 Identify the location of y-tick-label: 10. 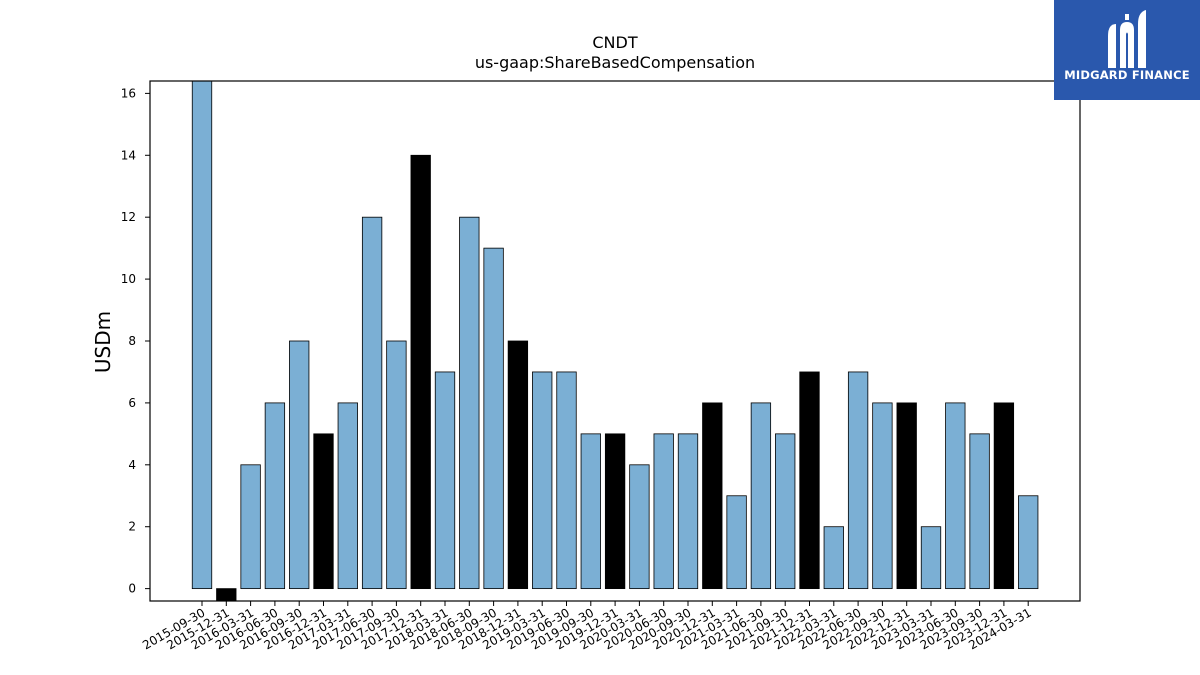
(128, 279).